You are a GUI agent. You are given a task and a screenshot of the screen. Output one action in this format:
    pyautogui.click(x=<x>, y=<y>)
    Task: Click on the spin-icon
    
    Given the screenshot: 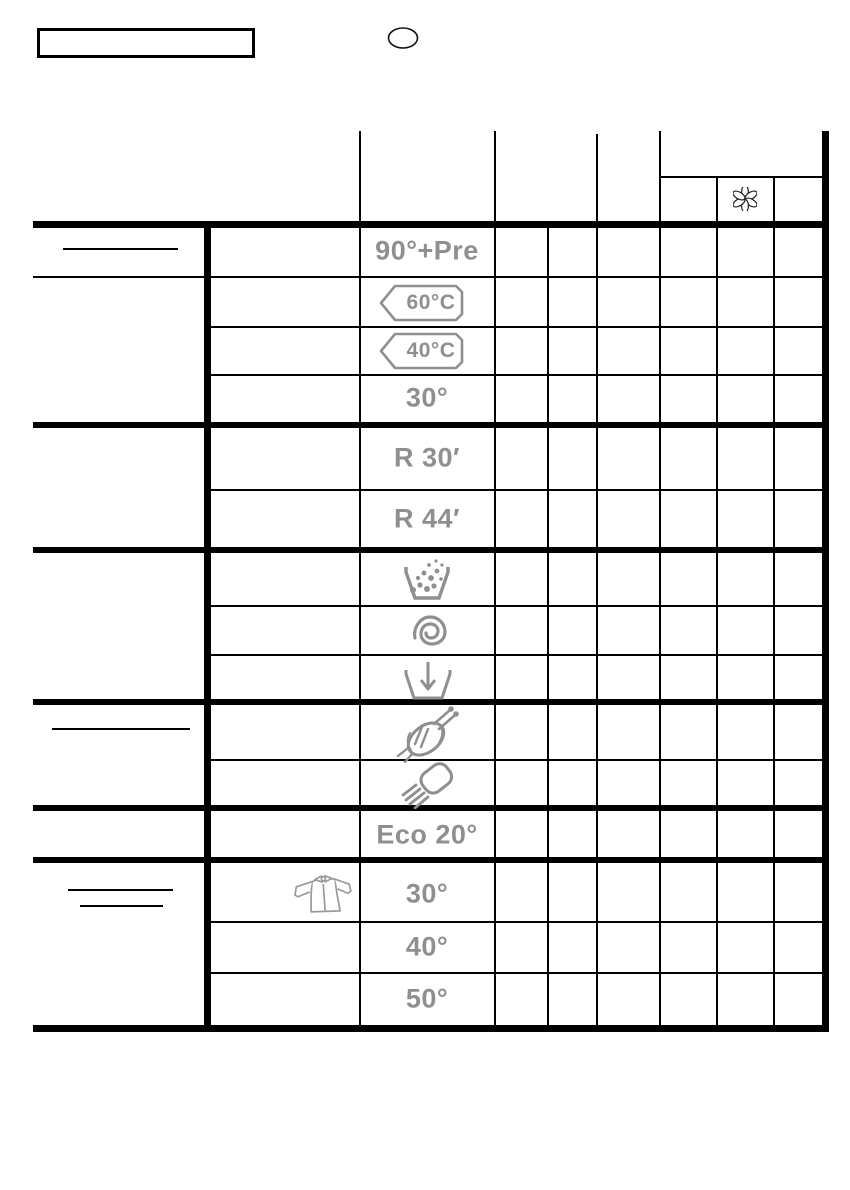 What is the action you would take?
    pyautogui.click(x=430, y=630)
    